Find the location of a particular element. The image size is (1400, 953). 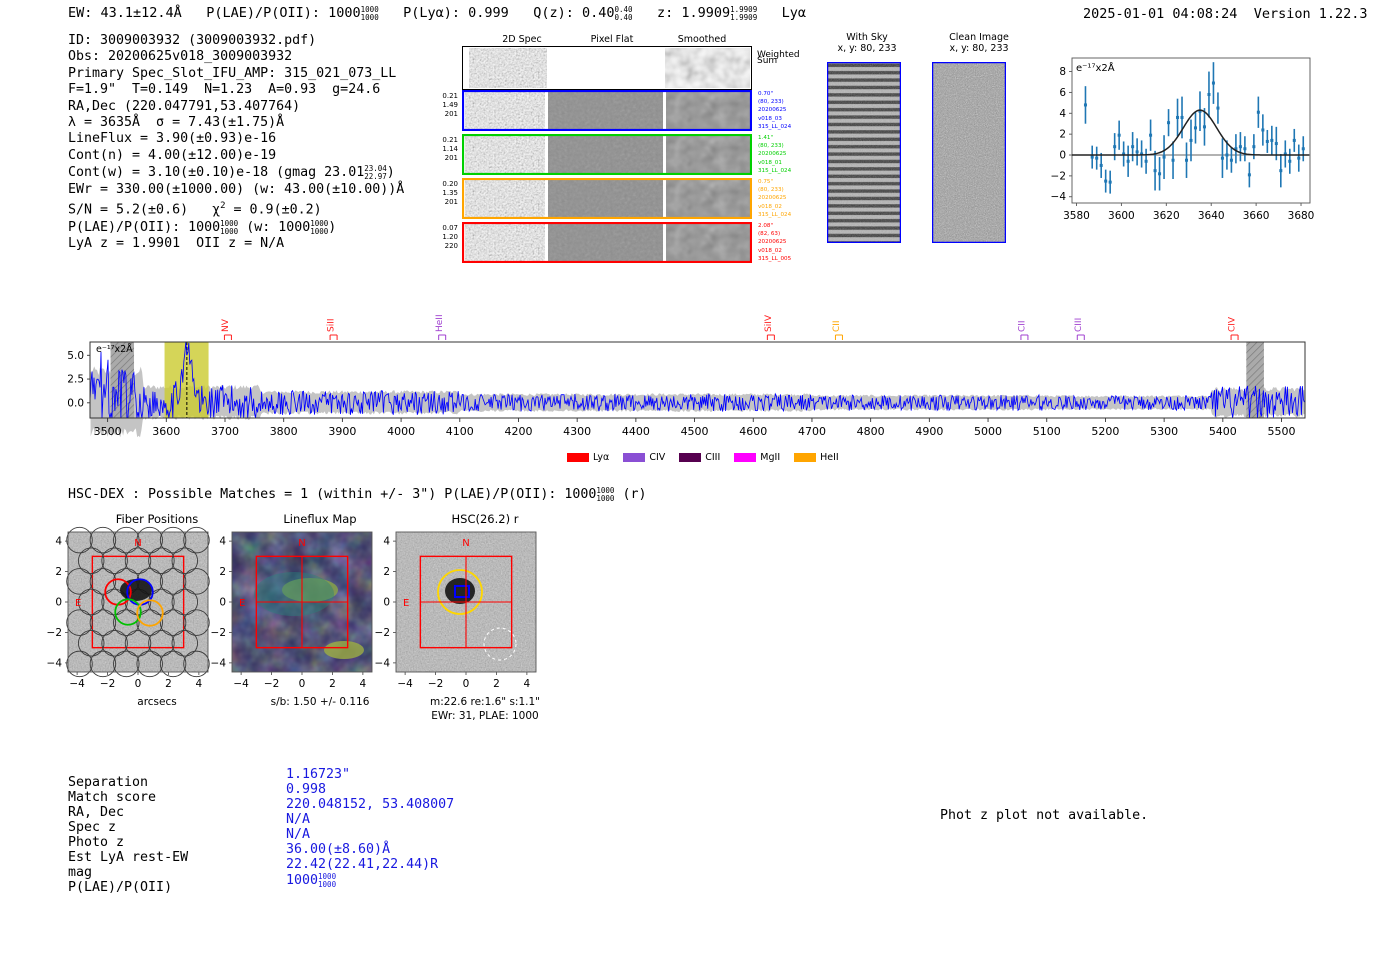

match-table-key: P(LAE)/P(OII) is located at coordinates (120, 887).